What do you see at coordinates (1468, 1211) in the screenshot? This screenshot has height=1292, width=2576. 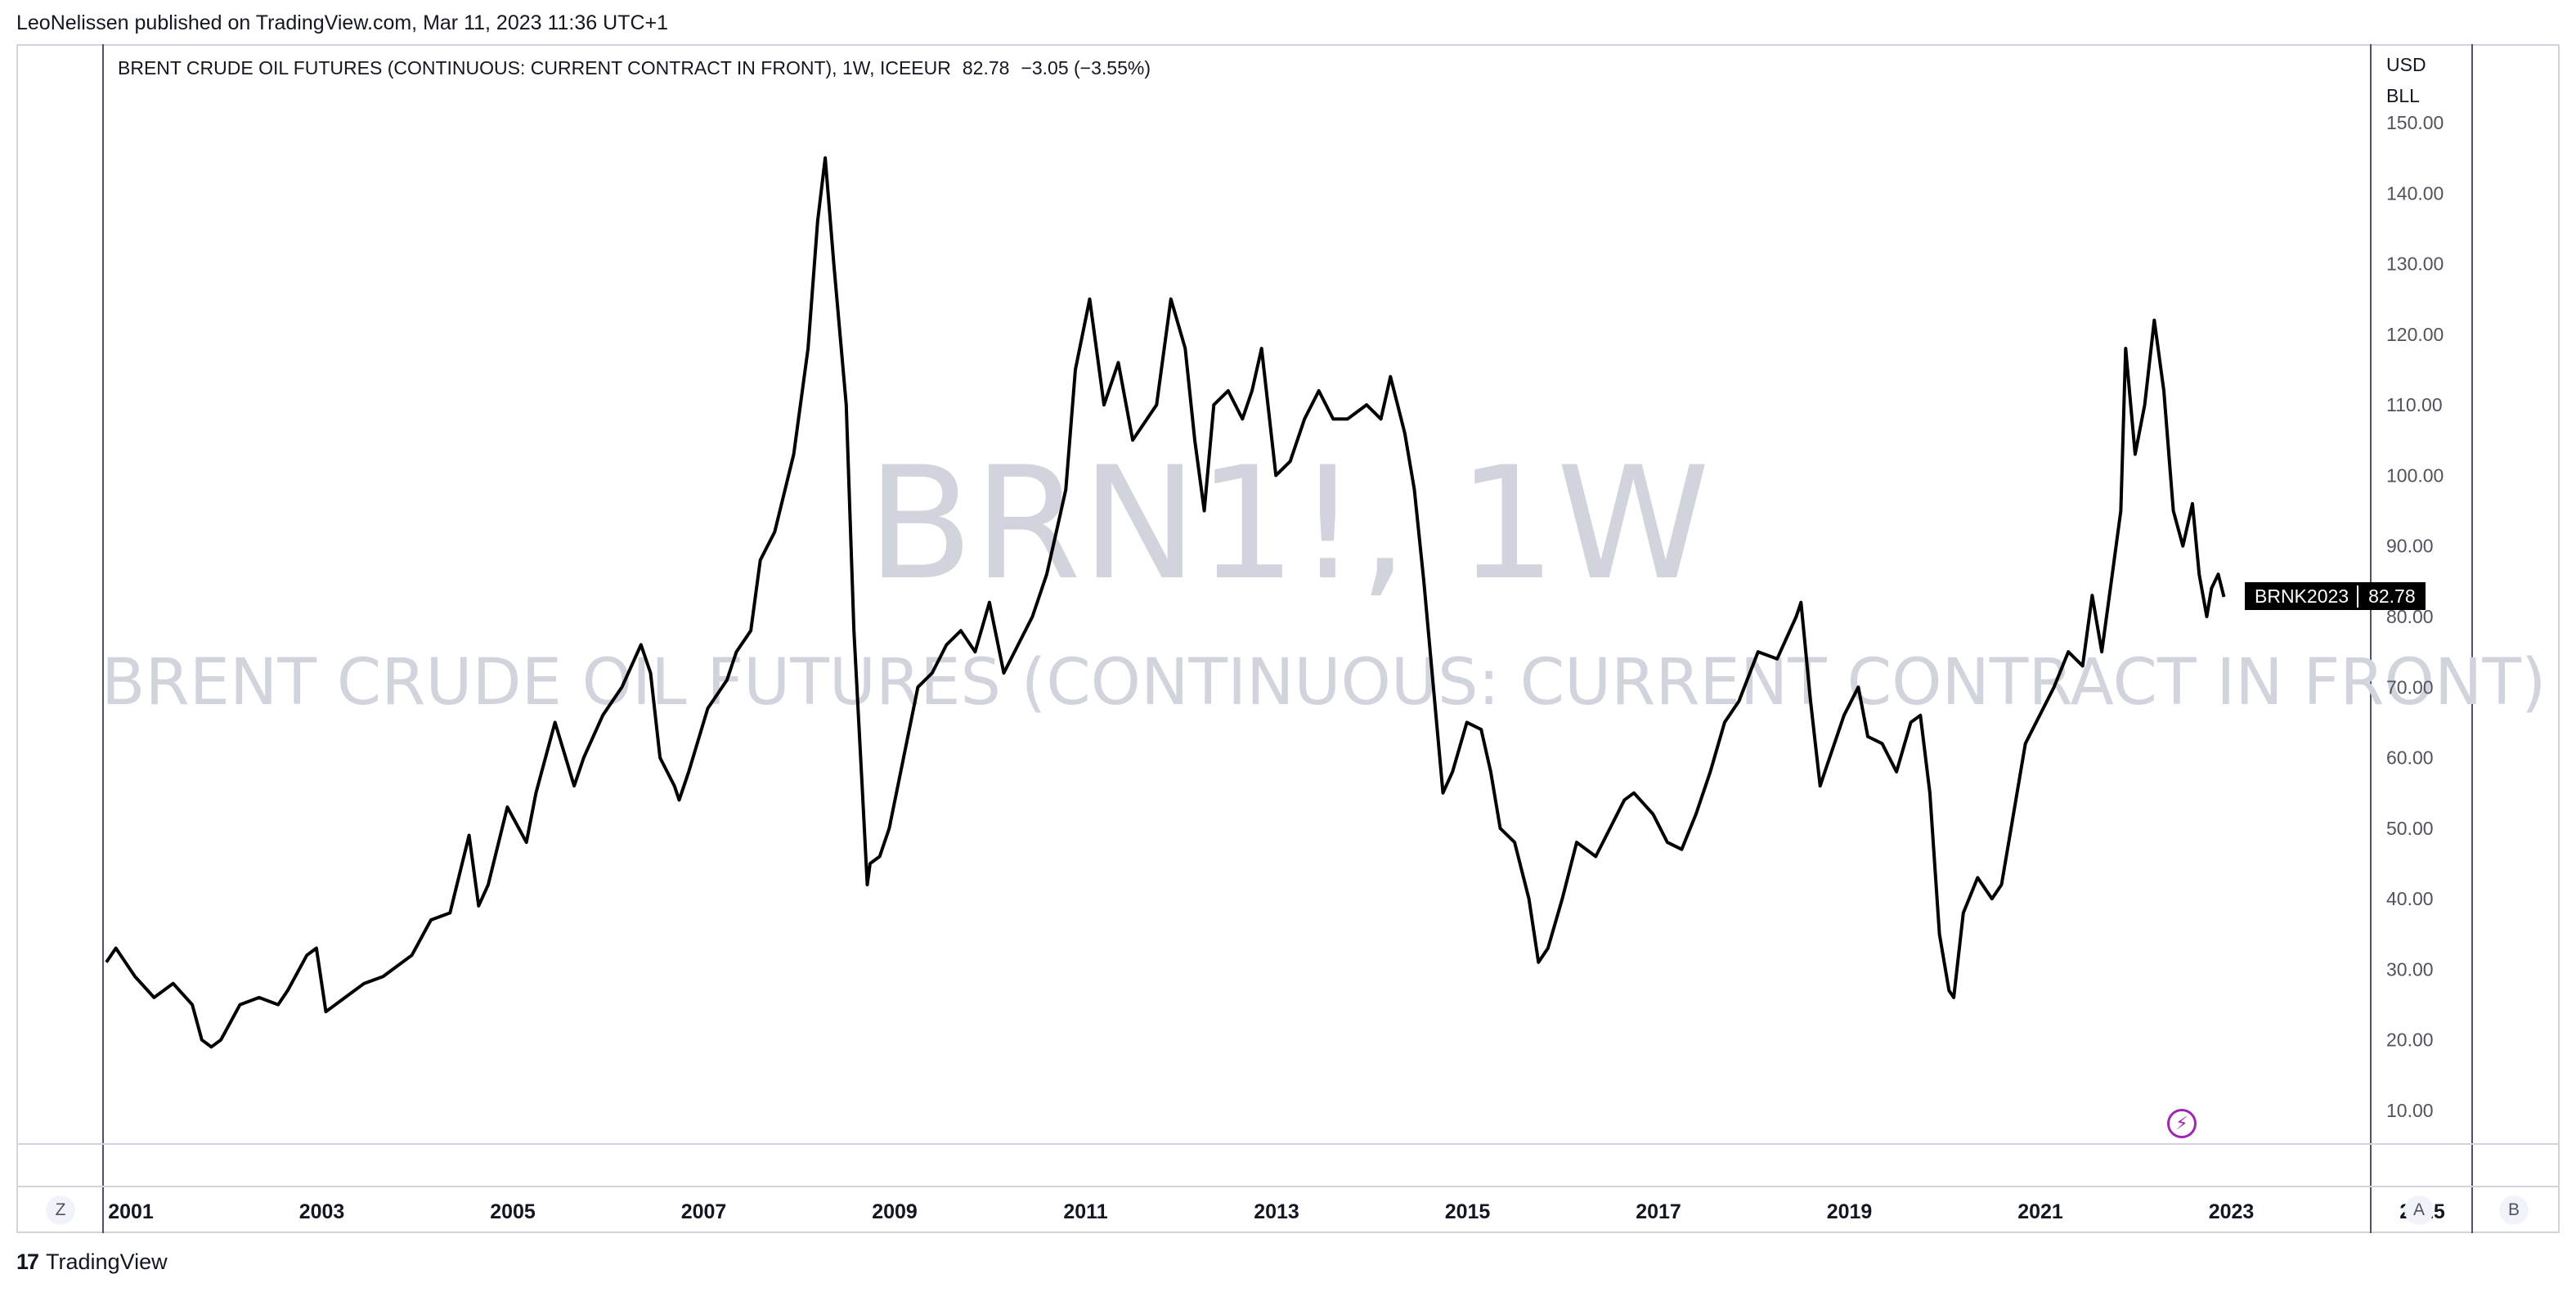 I see `x-tick-label: 2015` at bounding box center [1468, 1211].